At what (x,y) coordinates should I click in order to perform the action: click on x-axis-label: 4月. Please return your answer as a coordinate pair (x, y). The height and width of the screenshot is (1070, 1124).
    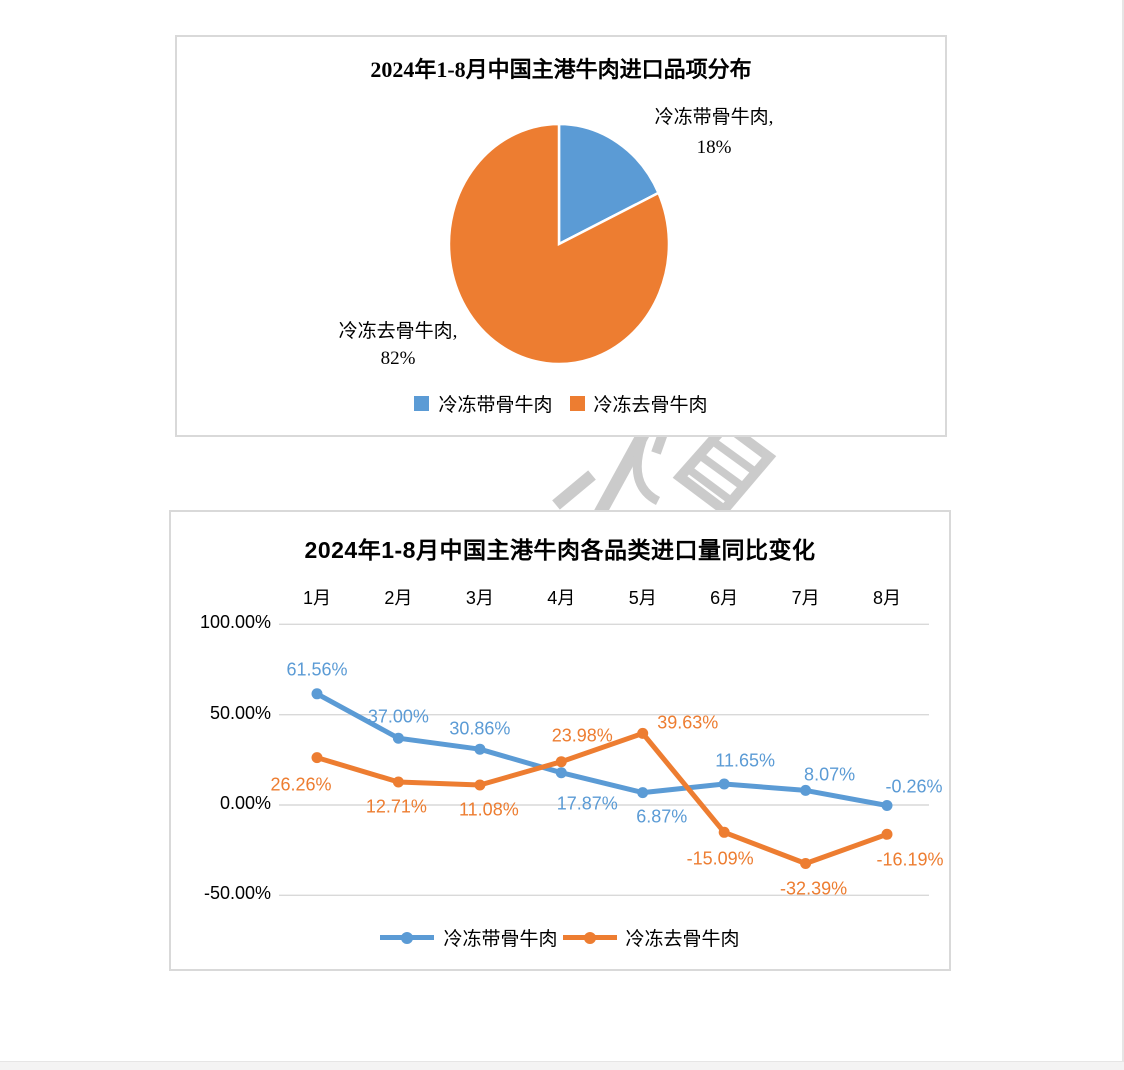
    Looking at the image, I should click on (561, 598).